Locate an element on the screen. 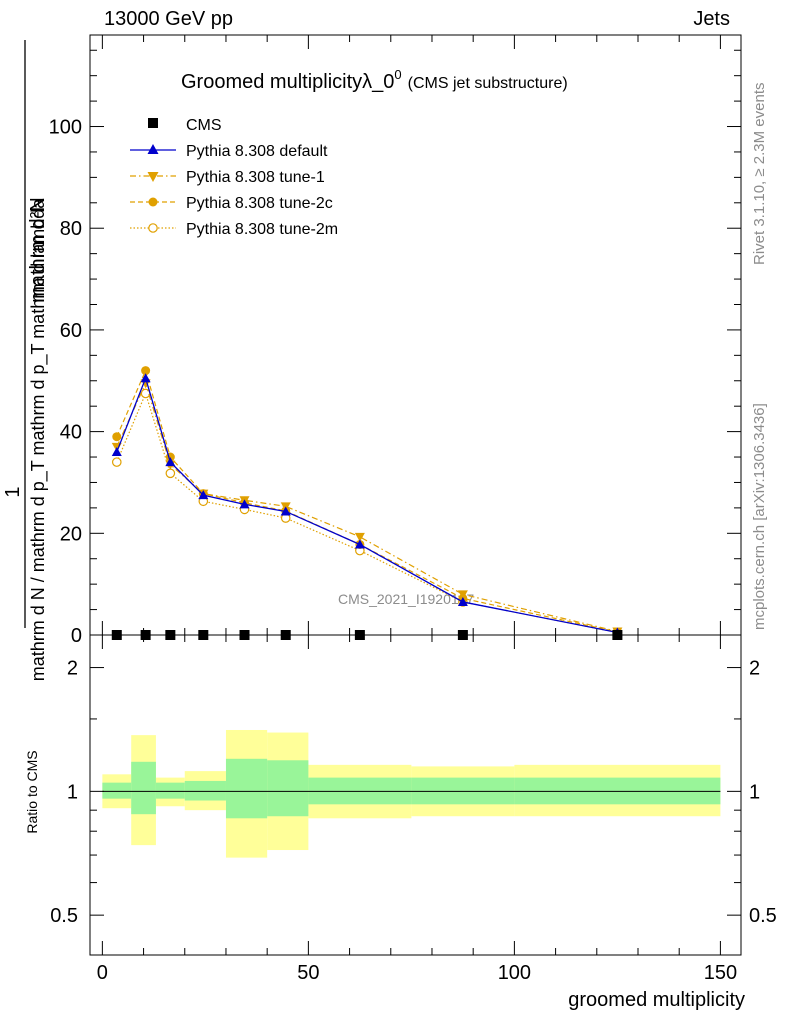 Image resolution: width=786 pixels, height=1024 pixels. legend-label-default: Pythia 8.308 default is located at coordinates (257, 151).